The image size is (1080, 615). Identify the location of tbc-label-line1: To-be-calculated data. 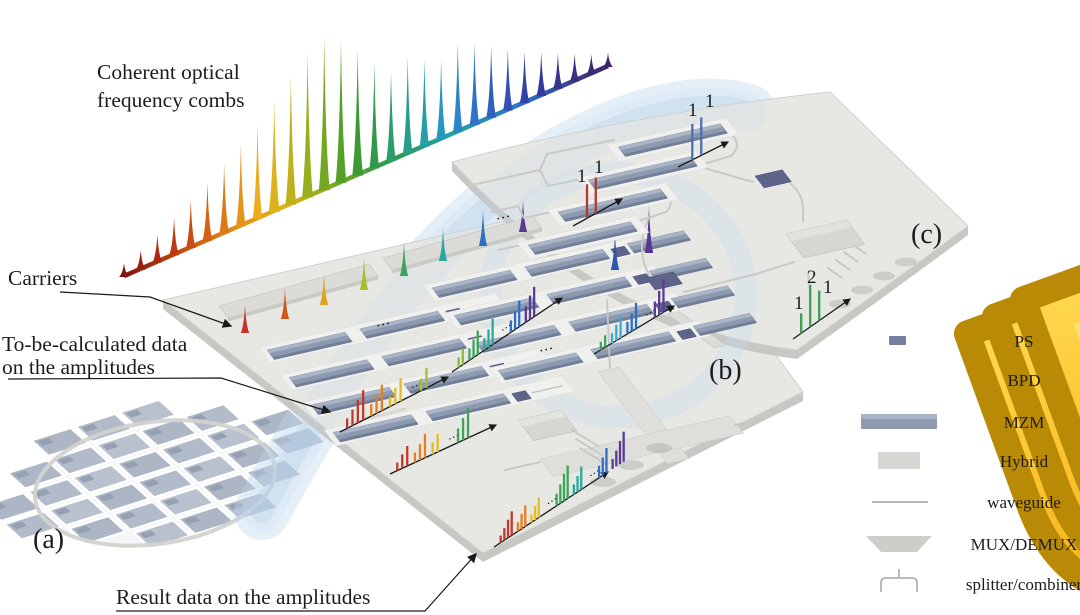
(95, 344).